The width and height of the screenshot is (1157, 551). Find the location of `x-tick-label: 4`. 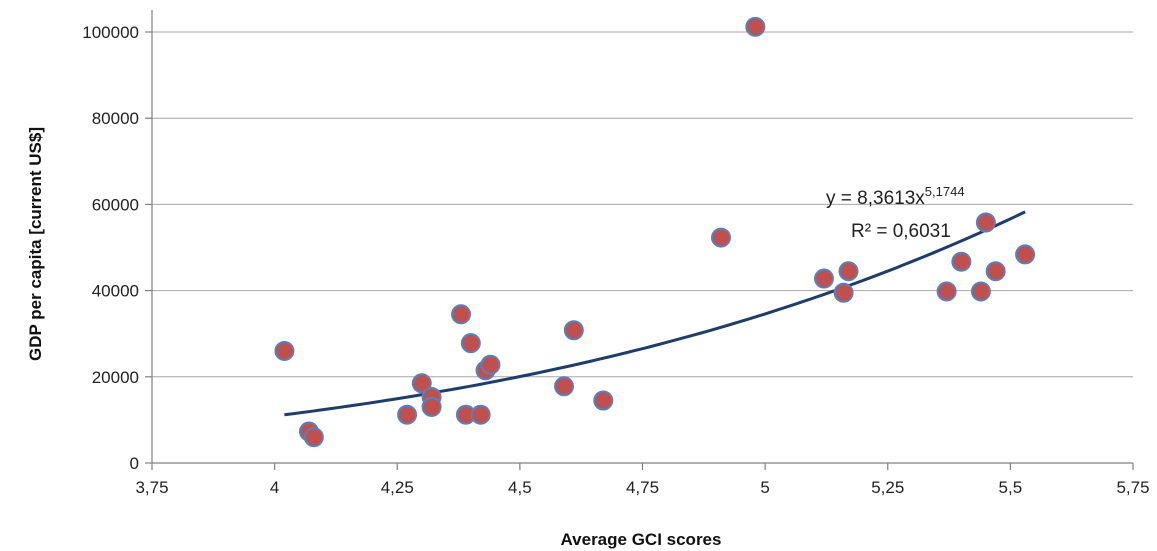

x-tick-label: 4 is located at coordinates (274, 487).